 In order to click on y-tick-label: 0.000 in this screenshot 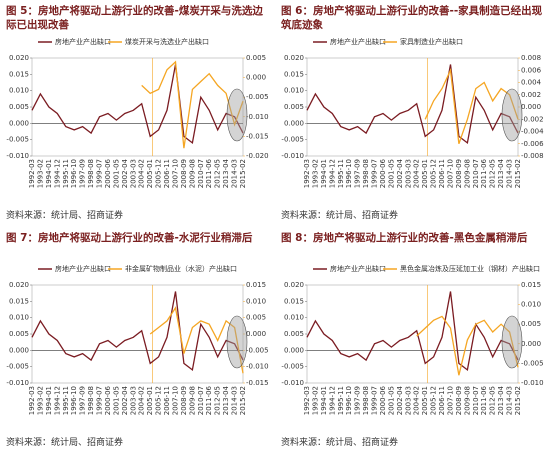, I will do `click(19, 350)`.